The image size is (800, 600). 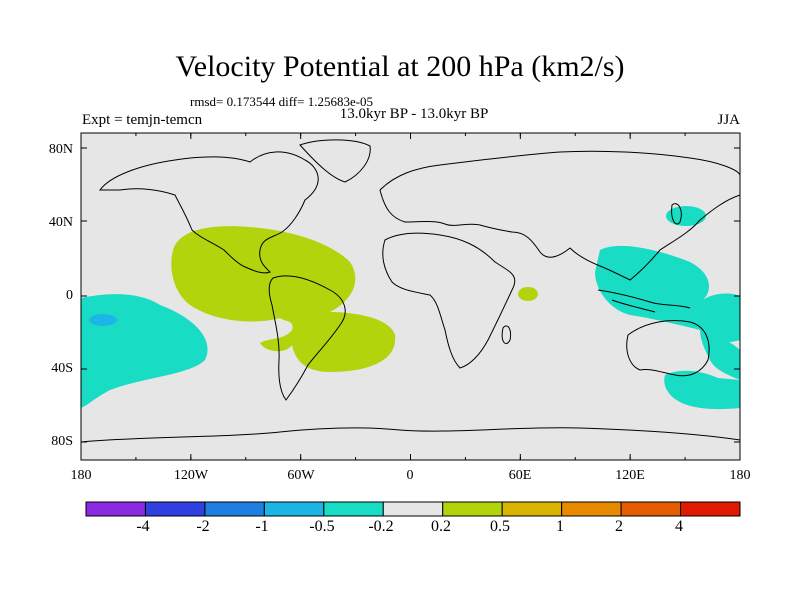 I want to click on positive-region-indian-ocean, so click(x=528, y=294).